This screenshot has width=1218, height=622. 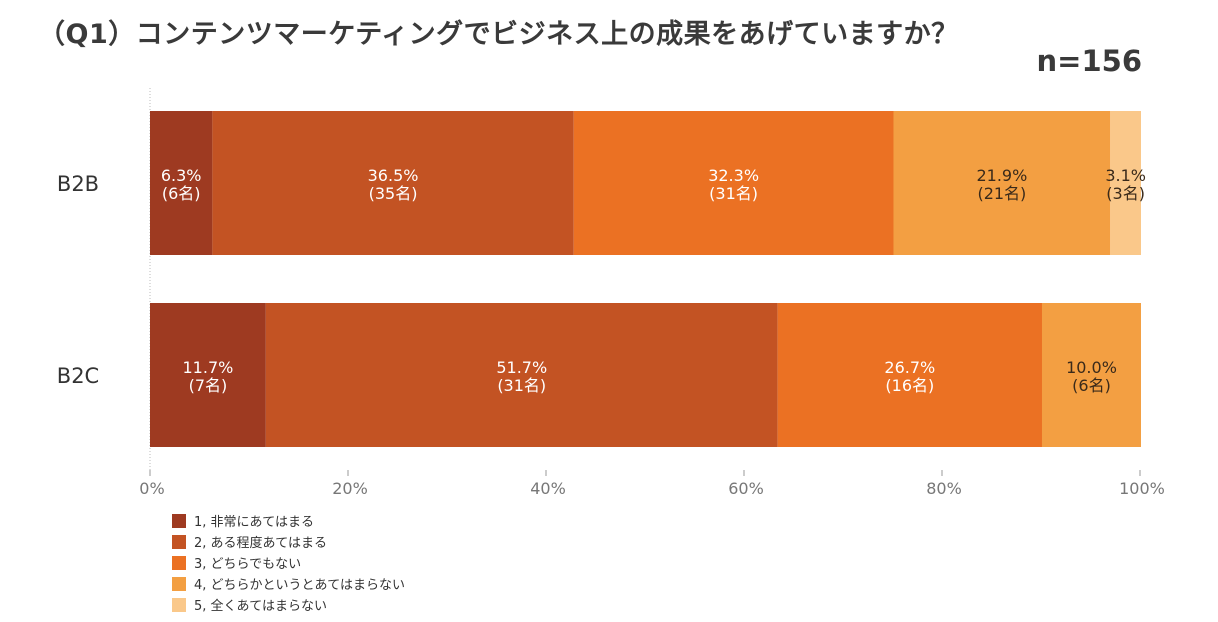 What do you see at coordinates (746, 488) in the screenshot?
I see `x-tick-label: 60%` at bounding box center [746, 488].